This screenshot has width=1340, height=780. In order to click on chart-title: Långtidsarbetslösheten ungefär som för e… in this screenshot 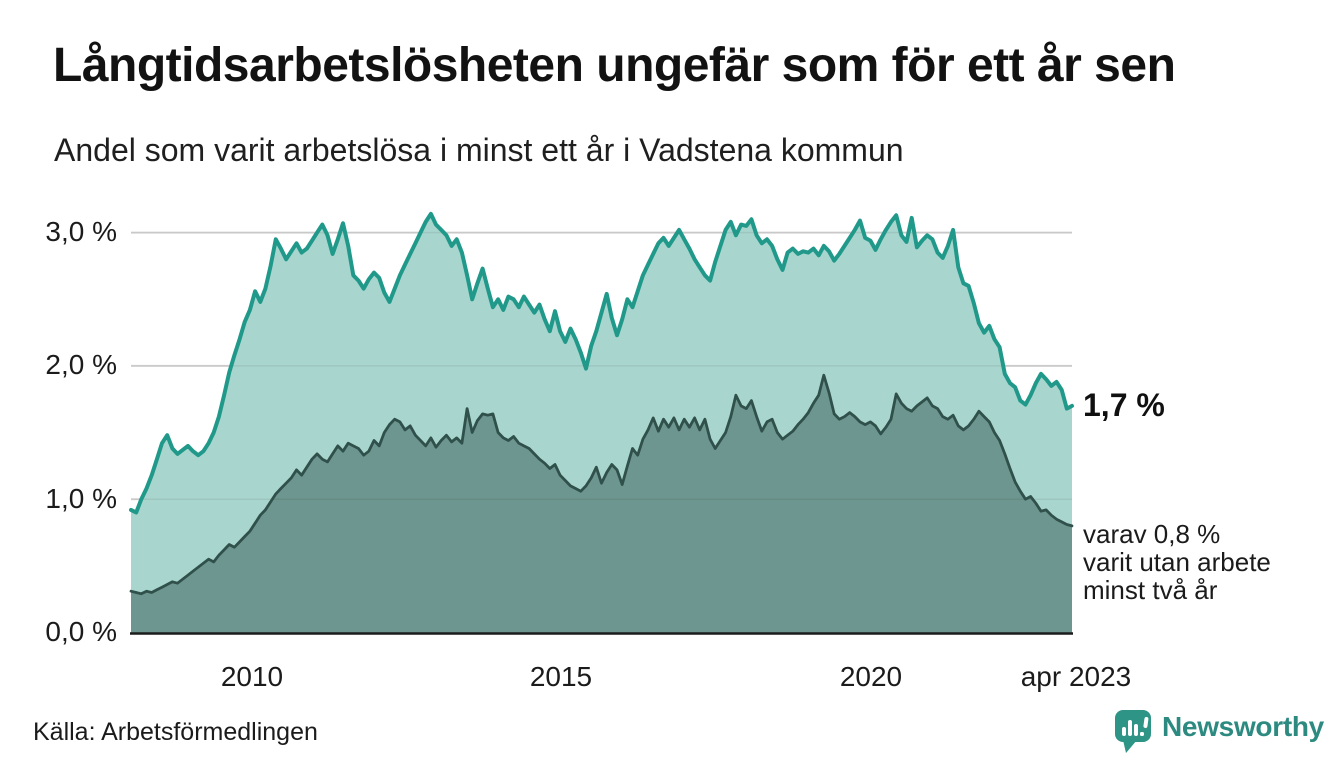, I will do `click(614, 65)`.